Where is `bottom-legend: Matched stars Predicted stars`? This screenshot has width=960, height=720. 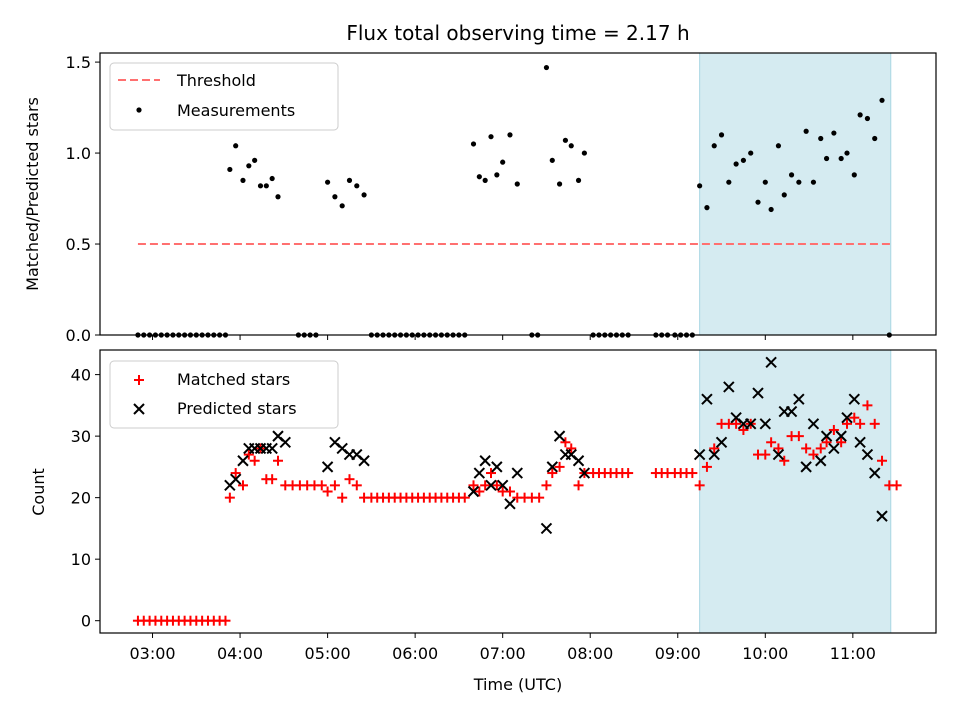 bottom-legend: Matched stars Predicted stars is located at coordinates (224, 394).